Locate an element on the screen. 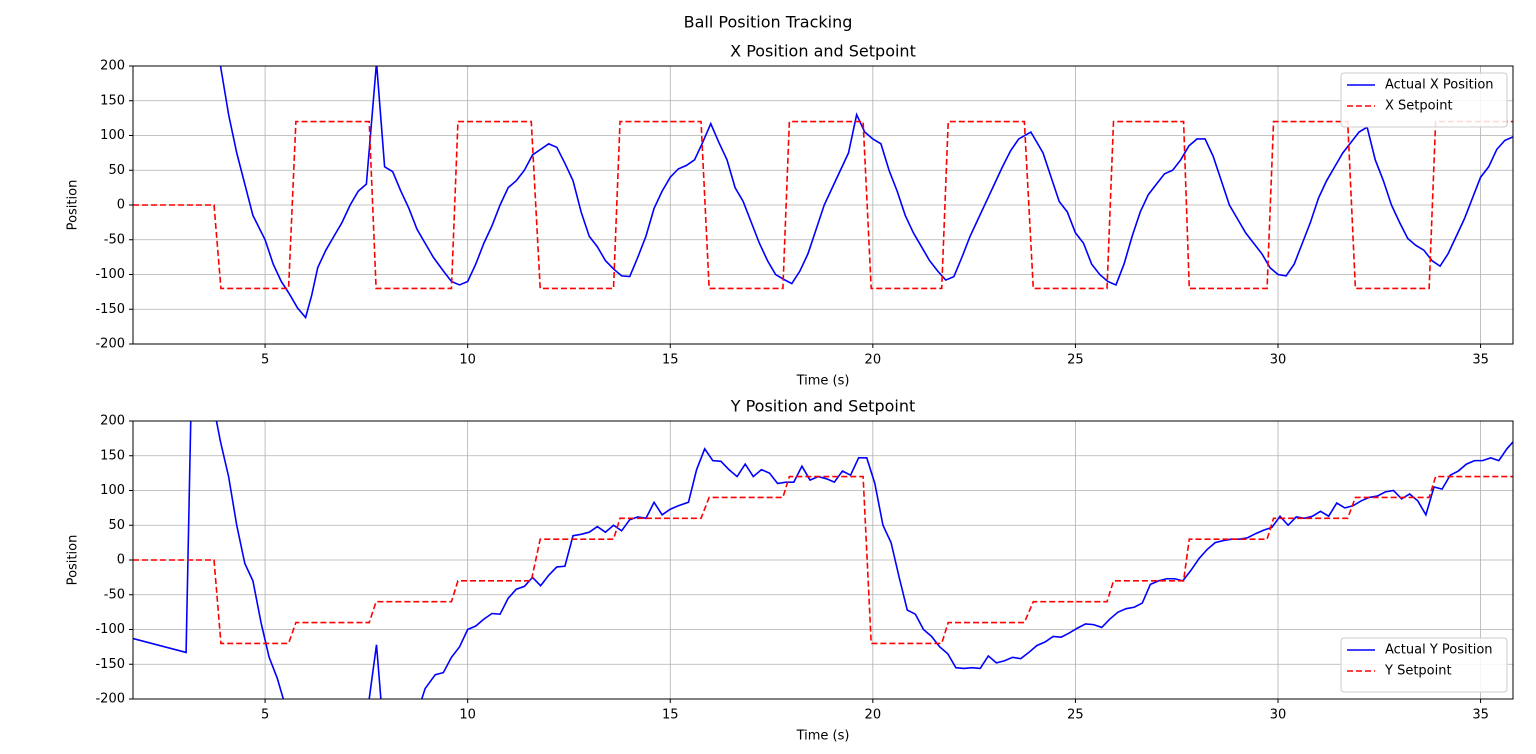  legend-label: Actual X Position is located at coordinates (1439, 85).